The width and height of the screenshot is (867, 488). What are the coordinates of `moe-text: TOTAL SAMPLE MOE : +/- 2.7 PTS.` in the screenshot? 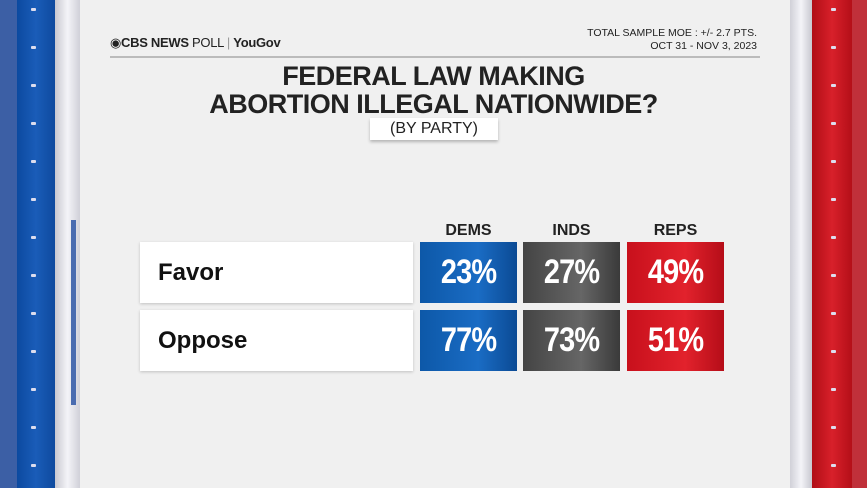 It's located at (672, 33).